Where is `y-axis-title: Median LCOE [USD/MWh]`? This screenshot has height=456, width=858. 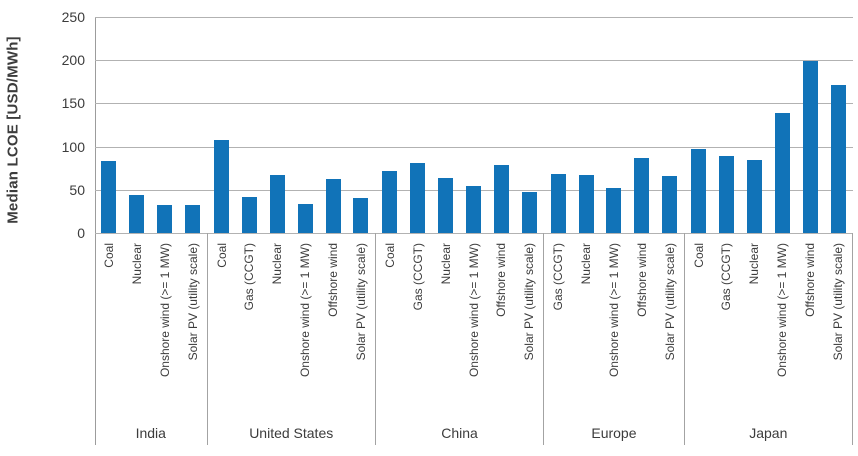
y-axis-title: Median LCOE [USD/MWh] is located at coordinates (13, 130).